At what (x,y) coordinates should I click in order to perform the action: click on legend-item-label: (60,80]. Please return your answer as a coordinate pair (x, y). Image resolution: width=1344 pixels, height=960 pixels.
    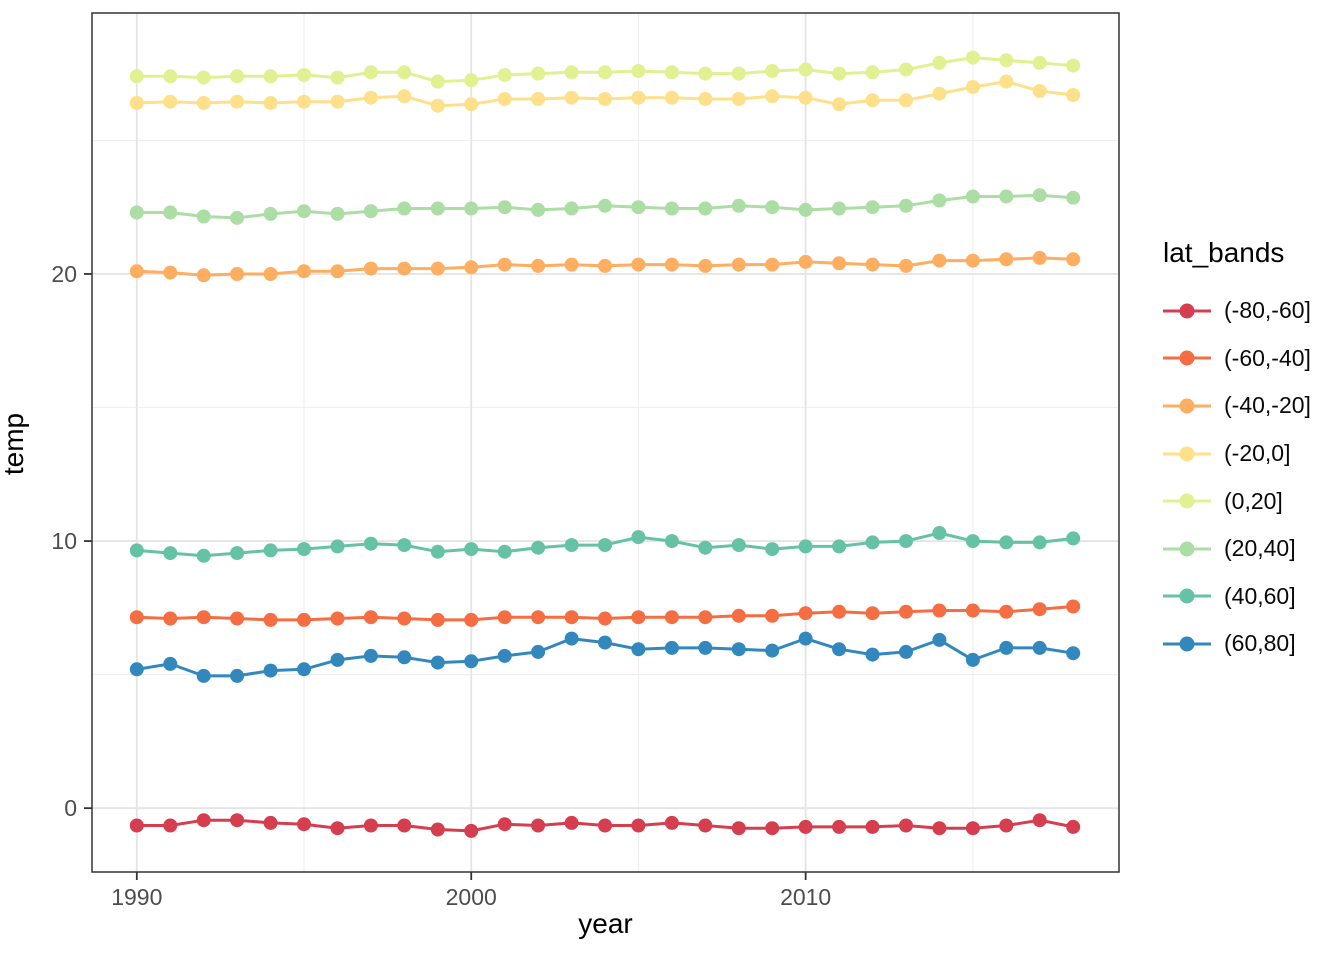
    Looking at the image, I should click on (1260, 643).